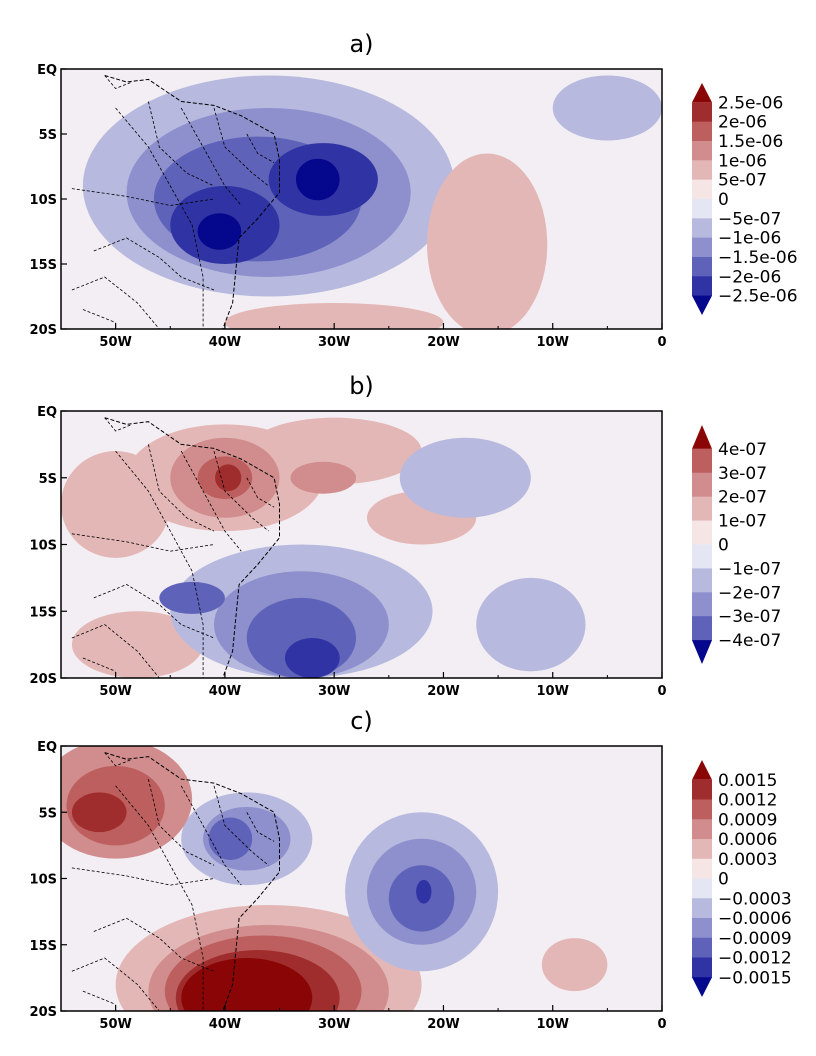  What do you see at coordinates (361, 44) in the screenshot?
I see `panel-title: a)` at bounding box center [361, 44].